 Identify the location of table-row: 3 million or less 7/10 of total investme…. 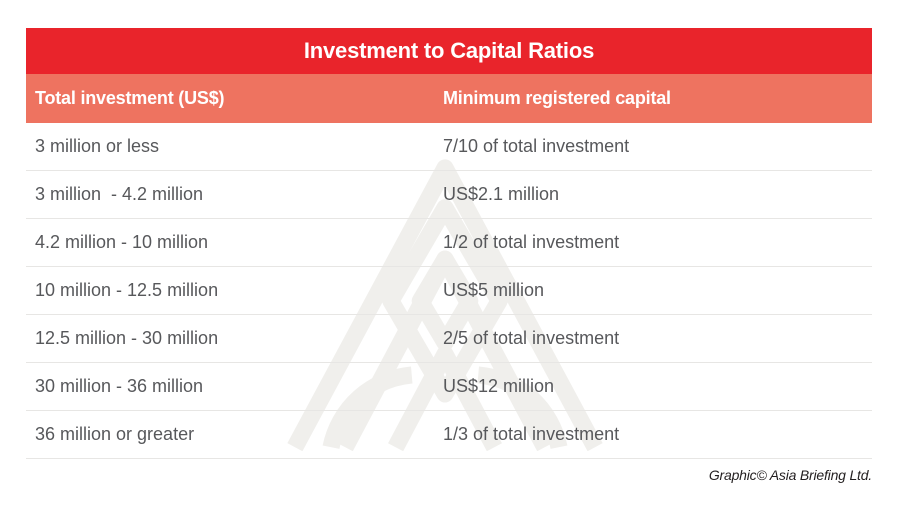
(449, 147).